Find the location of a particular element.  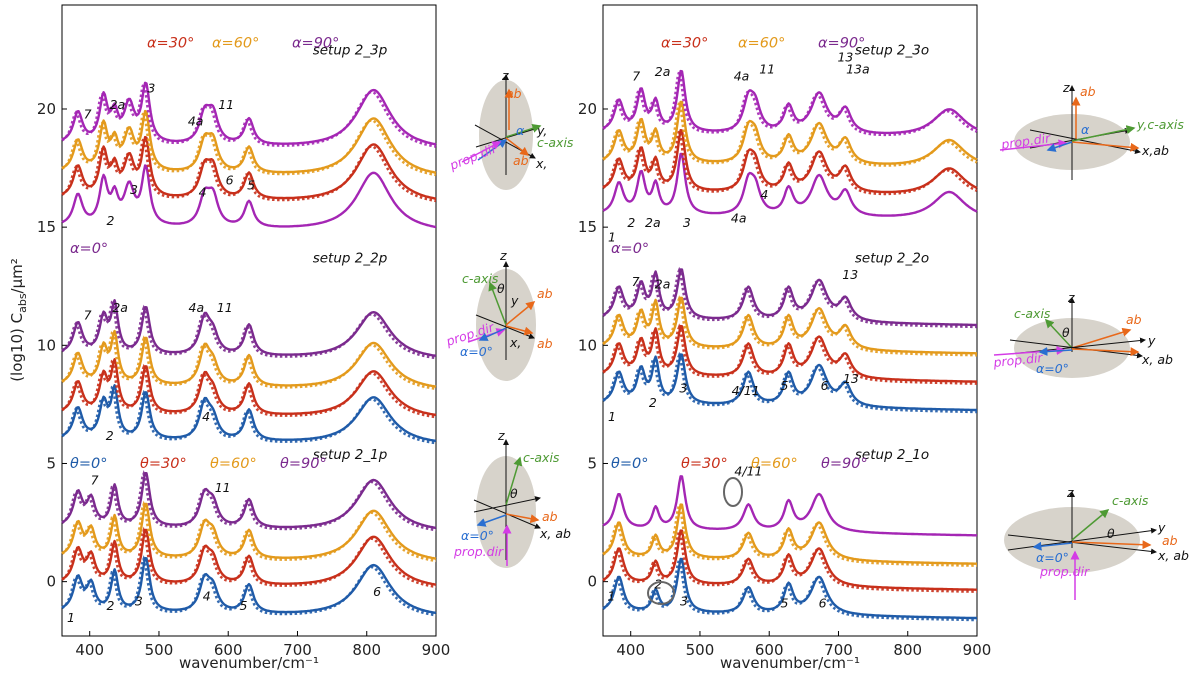

peak-label: 1 is located at coordinates (71, 617).